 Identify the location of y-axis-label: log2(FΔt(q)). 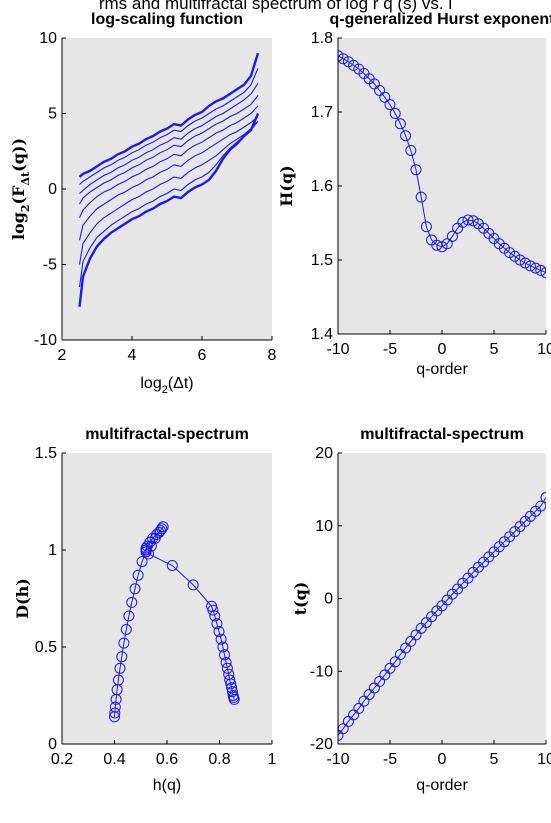
(20, 189).